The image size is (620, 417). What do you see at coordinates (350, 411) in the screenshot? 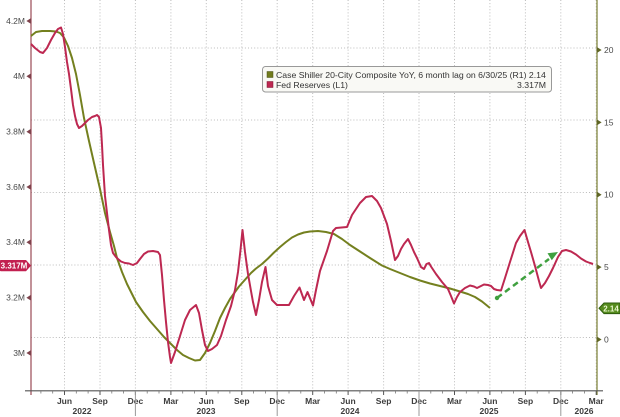
I see `svg-text: 2024` at bounding box center [350, 411].